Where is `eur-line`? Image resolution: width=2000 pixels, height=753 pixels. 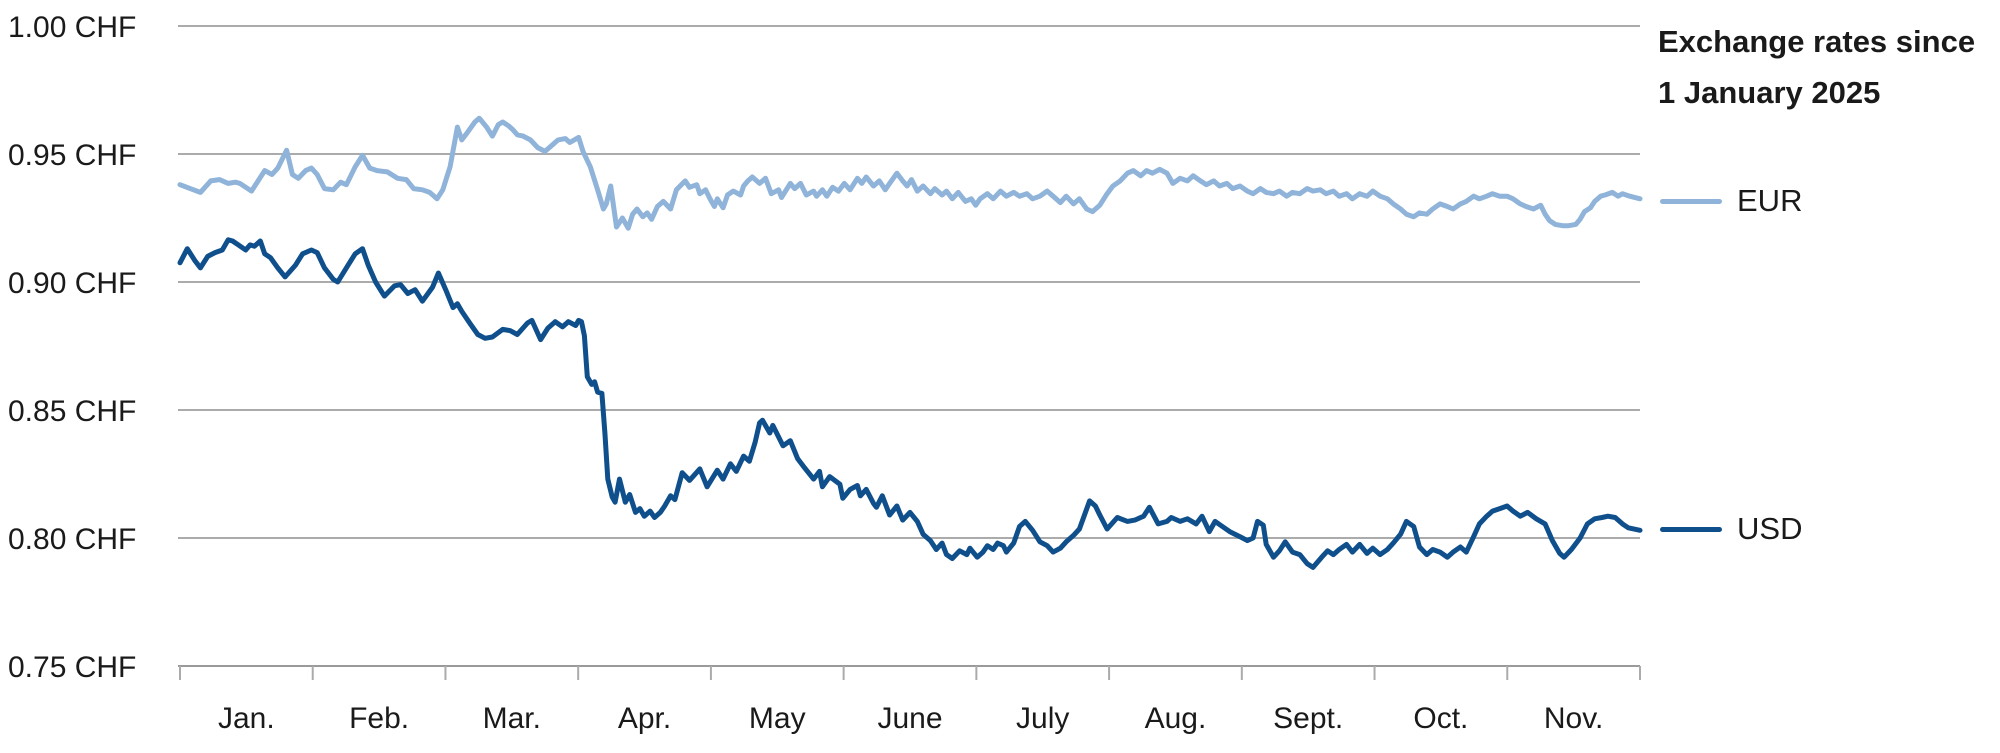
eur-line is located at coordinates (910, 173).